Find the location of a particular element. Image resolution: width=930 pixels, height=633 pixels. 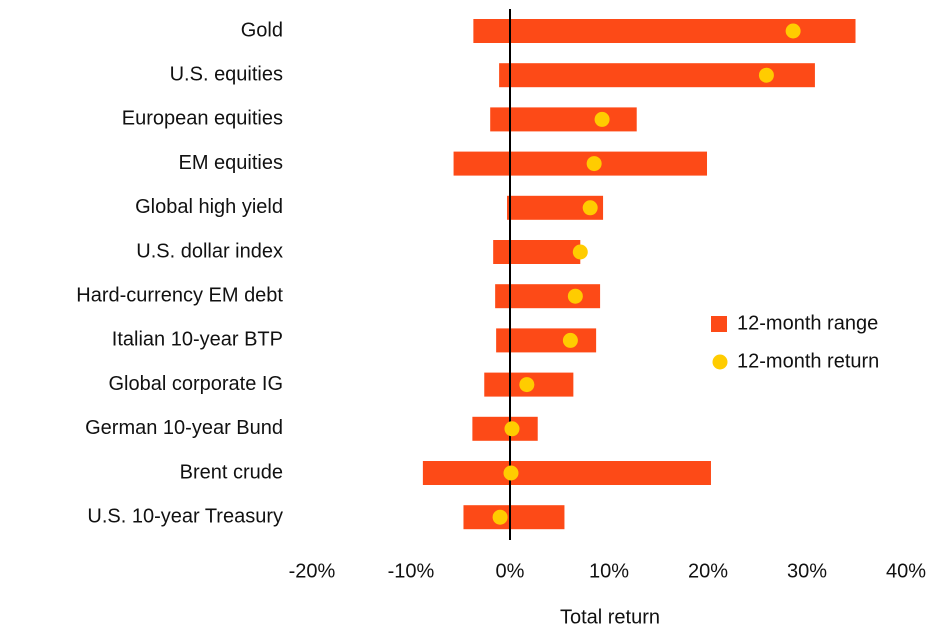

x-tick-label: 20% is located at coordinates (708, 571).